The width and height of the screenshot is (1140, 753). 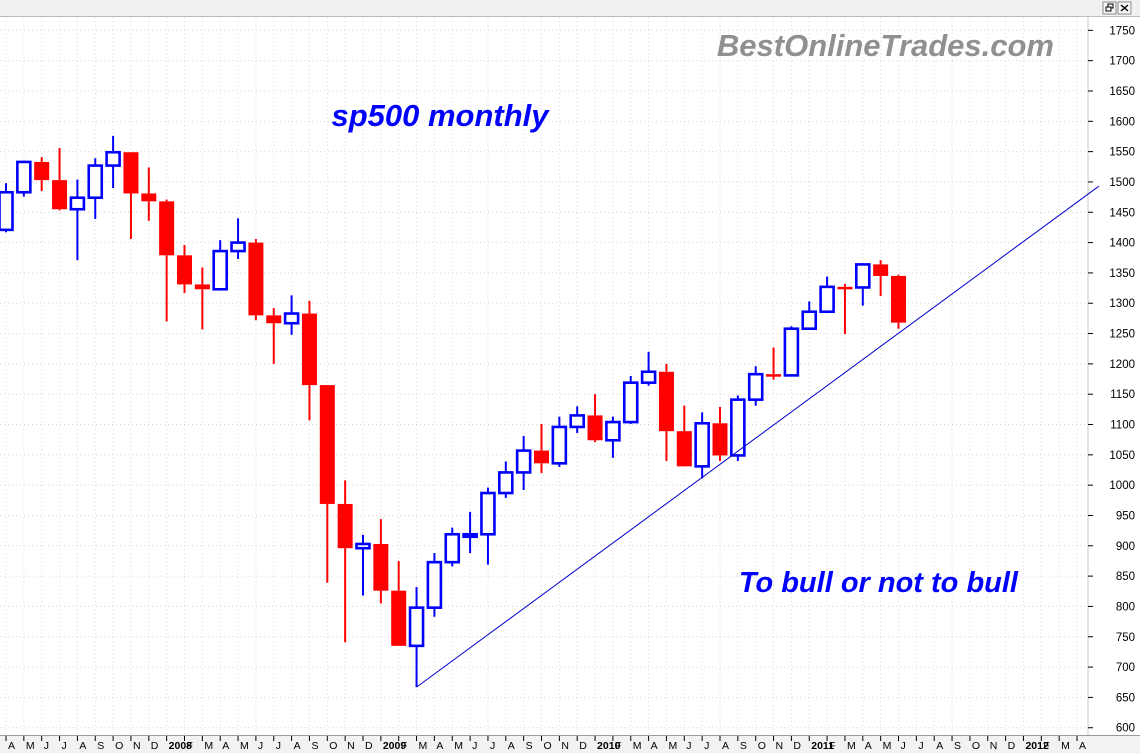 What do you see at coordinates (1125, 698) in the screenshot?
I see `y-tick-label: 650` at bounding box center [1125, 698].